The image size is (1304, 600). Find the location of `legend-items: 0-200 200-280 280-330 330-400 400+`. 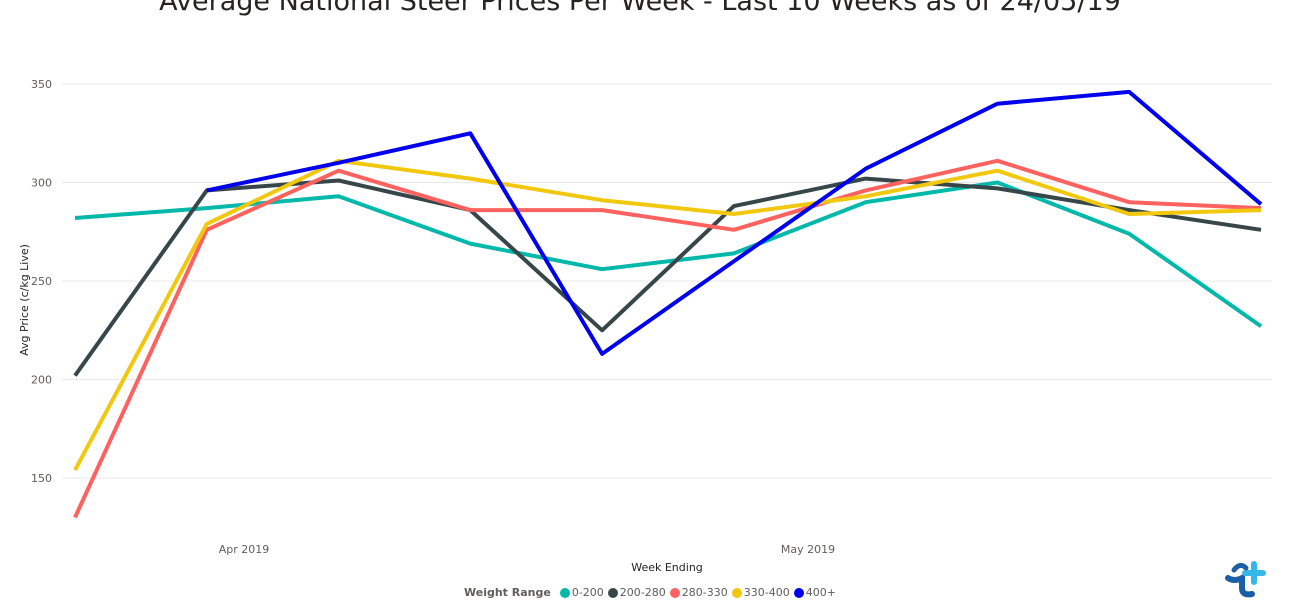

legend-items: 0-200 200-280 280-330 330-400 400+ is located at coordinates (699, 592).